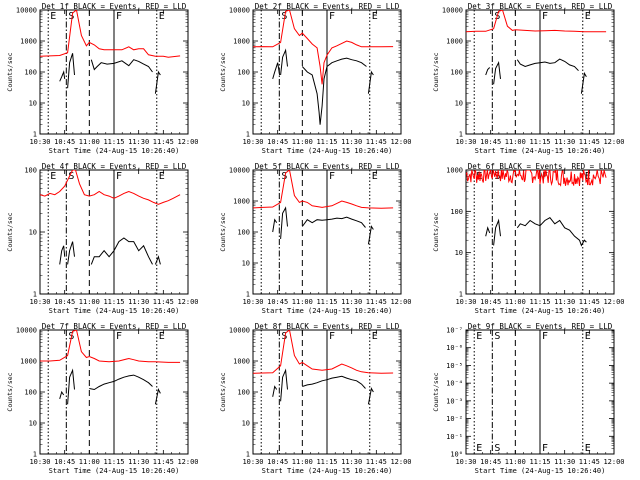 This screenshot has width=640, height=480. I want to click on panel-title: Det 9f BLACK = Events, RED = LLD, so click(540, 326).